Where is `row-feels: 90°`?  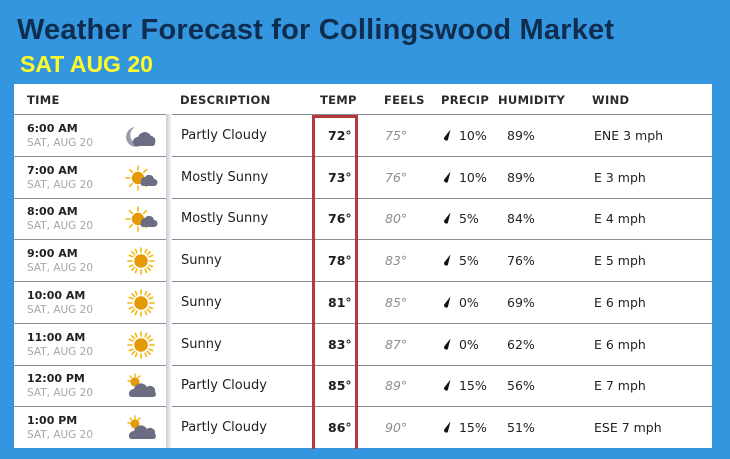 row-feels: 90° is located at coordinates (396, 427).